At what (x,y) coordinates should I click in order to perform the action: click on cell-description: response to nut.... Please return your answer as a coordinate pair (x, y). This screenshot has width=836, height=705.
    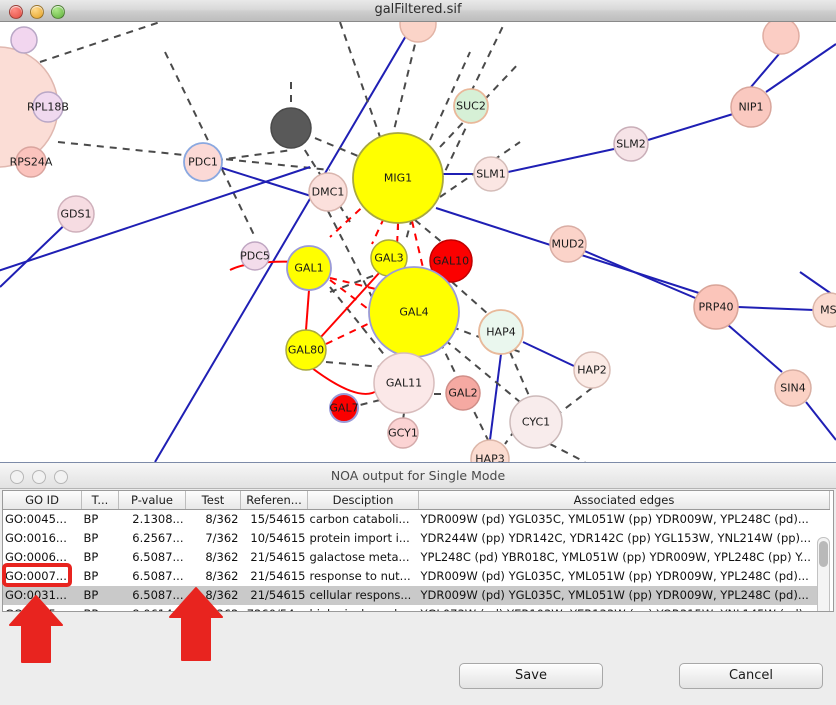
    Looking at the image, I should click on (360, 576).